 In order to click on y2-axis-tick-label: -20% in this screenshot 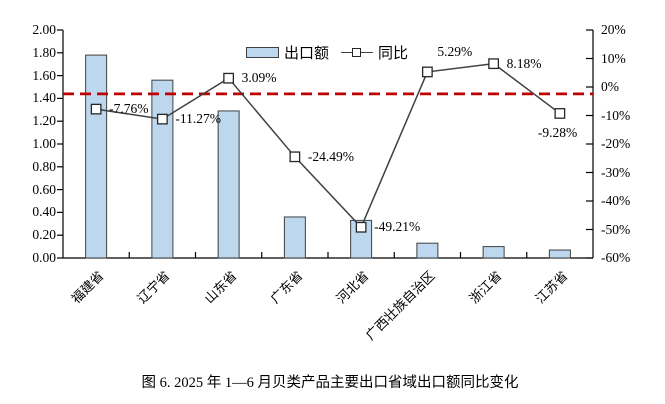, I will do `click(616, 143)`.